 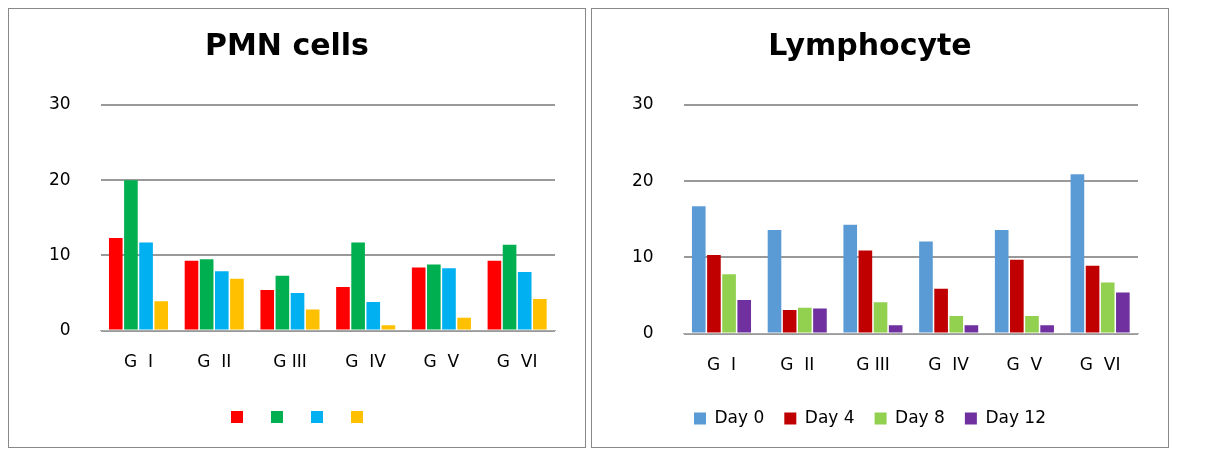 What do you see at coordinates (870, 44) in the screenshot?
I see `chart-title: Lymphocyte` at bounding box center [870, 44].